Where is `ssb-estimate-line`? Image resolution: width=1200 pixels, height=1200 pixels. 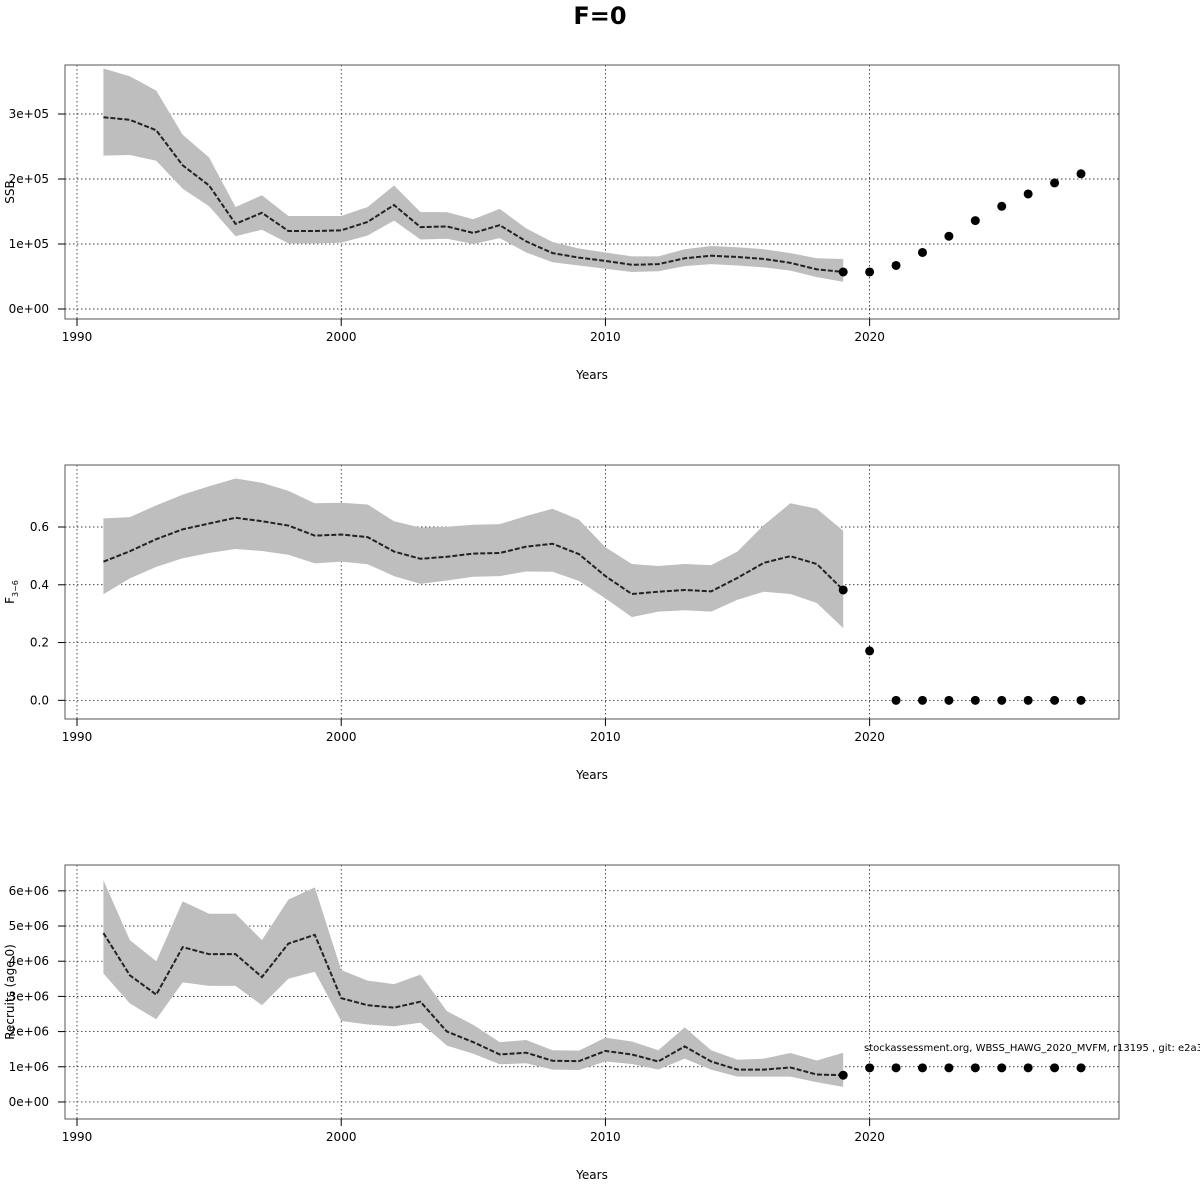
ssb-estimate-line is located at coordinates (473, 194).